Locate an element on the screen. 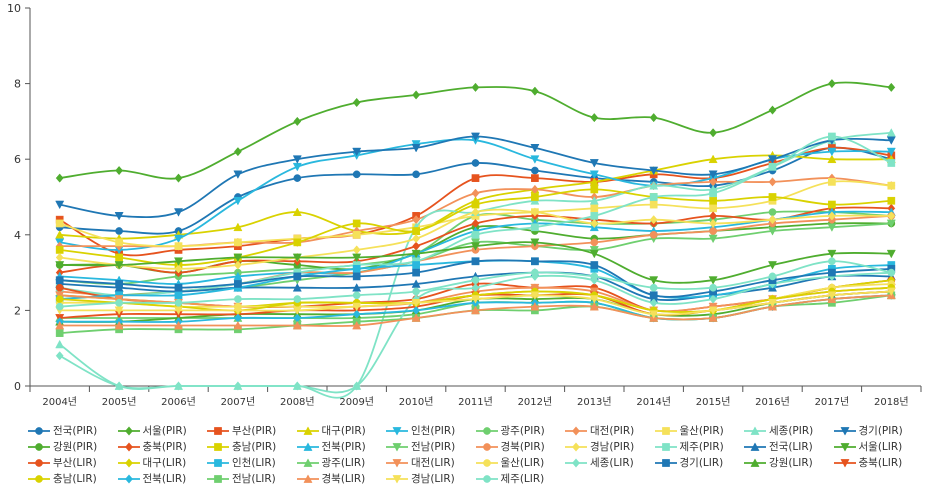 The width and height of the screenshot is (929, 492). legend-item: 전남(PIR) is located at coordinates (431, 446).